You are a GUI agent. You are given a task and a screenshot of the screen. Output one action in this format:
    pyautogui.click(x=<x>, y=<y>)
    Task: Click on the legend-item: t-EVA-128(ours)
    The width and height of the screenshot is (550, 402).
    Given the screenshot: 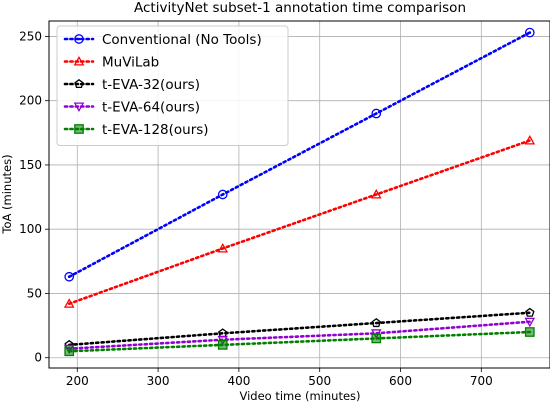 What is the action you would take?
    pyautogui.click(x=136, y=130)
    